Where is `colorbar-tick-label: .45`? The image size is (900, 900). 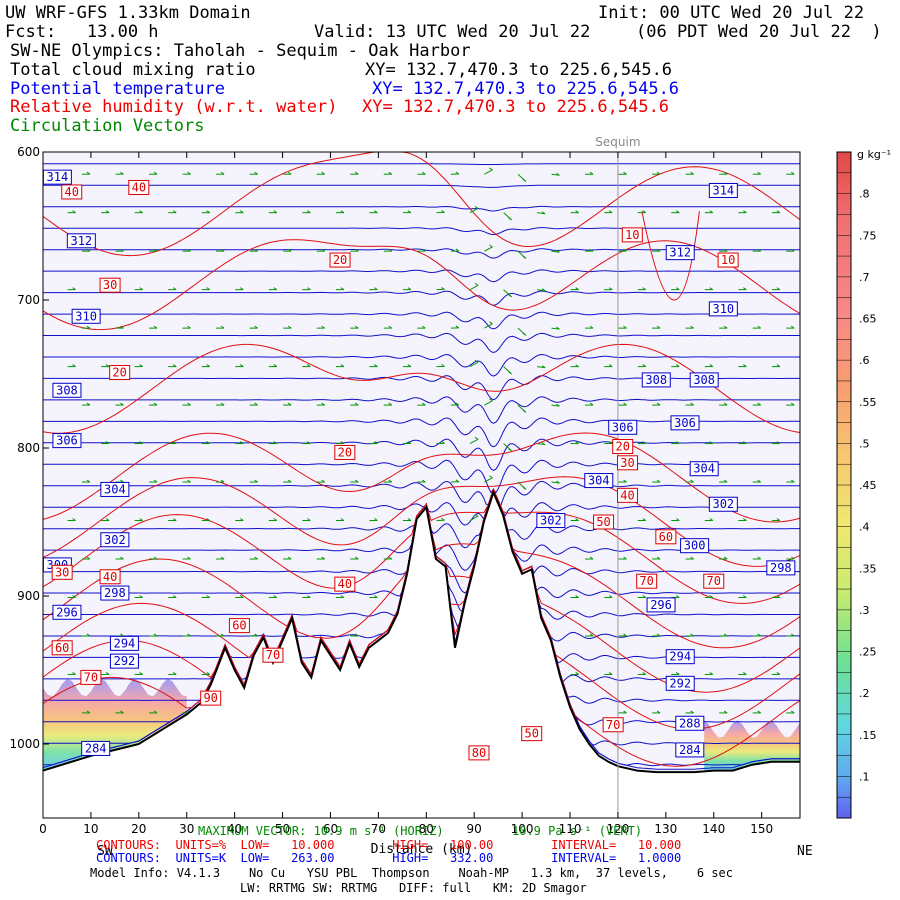
colorbar-tick-label: .45 is located at coordinates (868, 485).